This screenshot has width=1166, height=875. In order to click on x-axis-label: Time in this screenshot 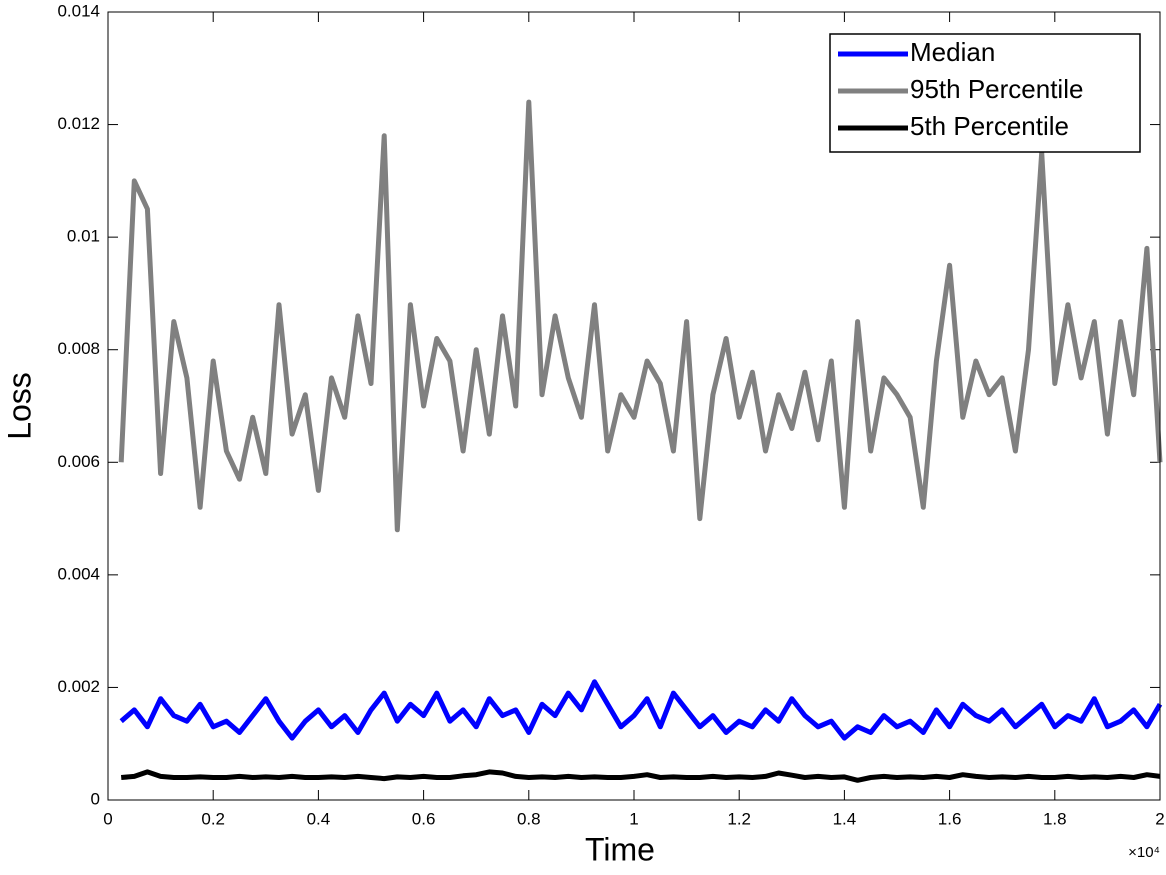, I will do `click(620, 849)`.